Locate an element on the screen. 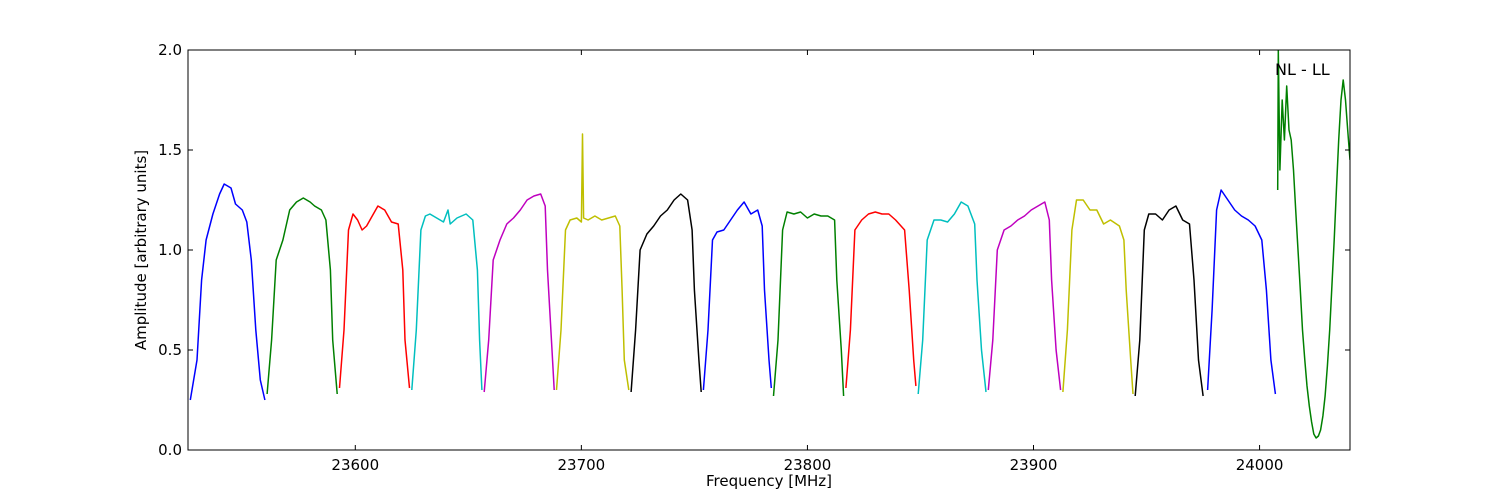 The height and width of the screenshot is (500, 1500). annotation-label: NL - LL is located at coordinates (1302, 69).